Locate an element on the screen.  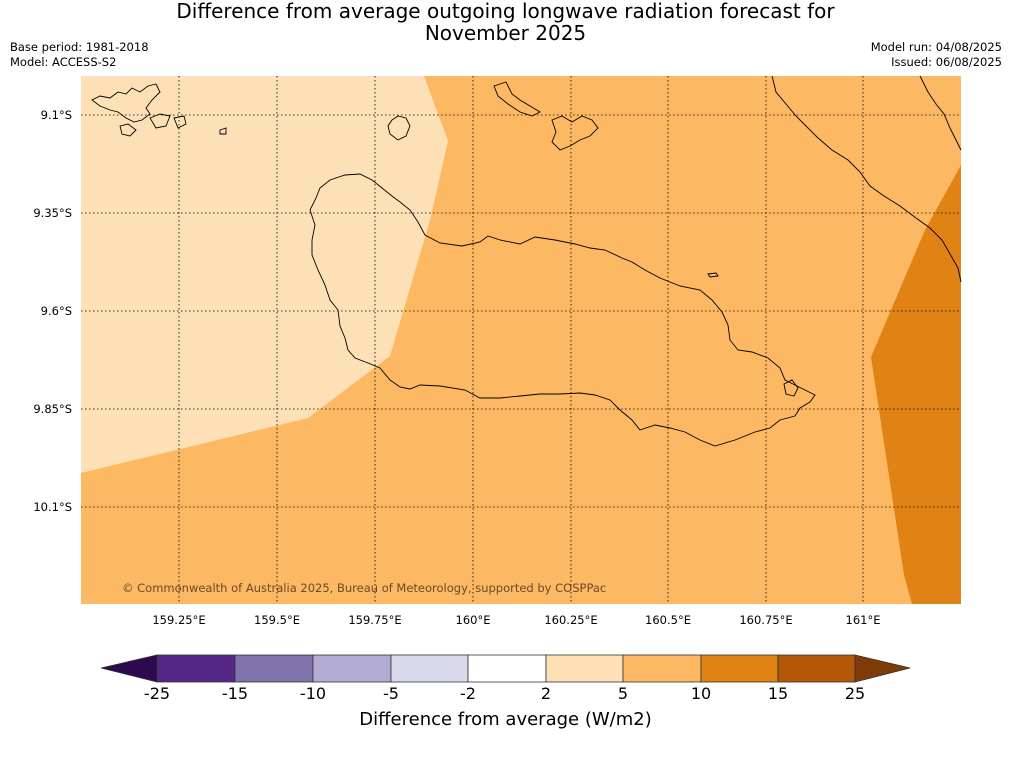
issued-date: Issued: 06/08/2025 is located at coordinates (946, 62).